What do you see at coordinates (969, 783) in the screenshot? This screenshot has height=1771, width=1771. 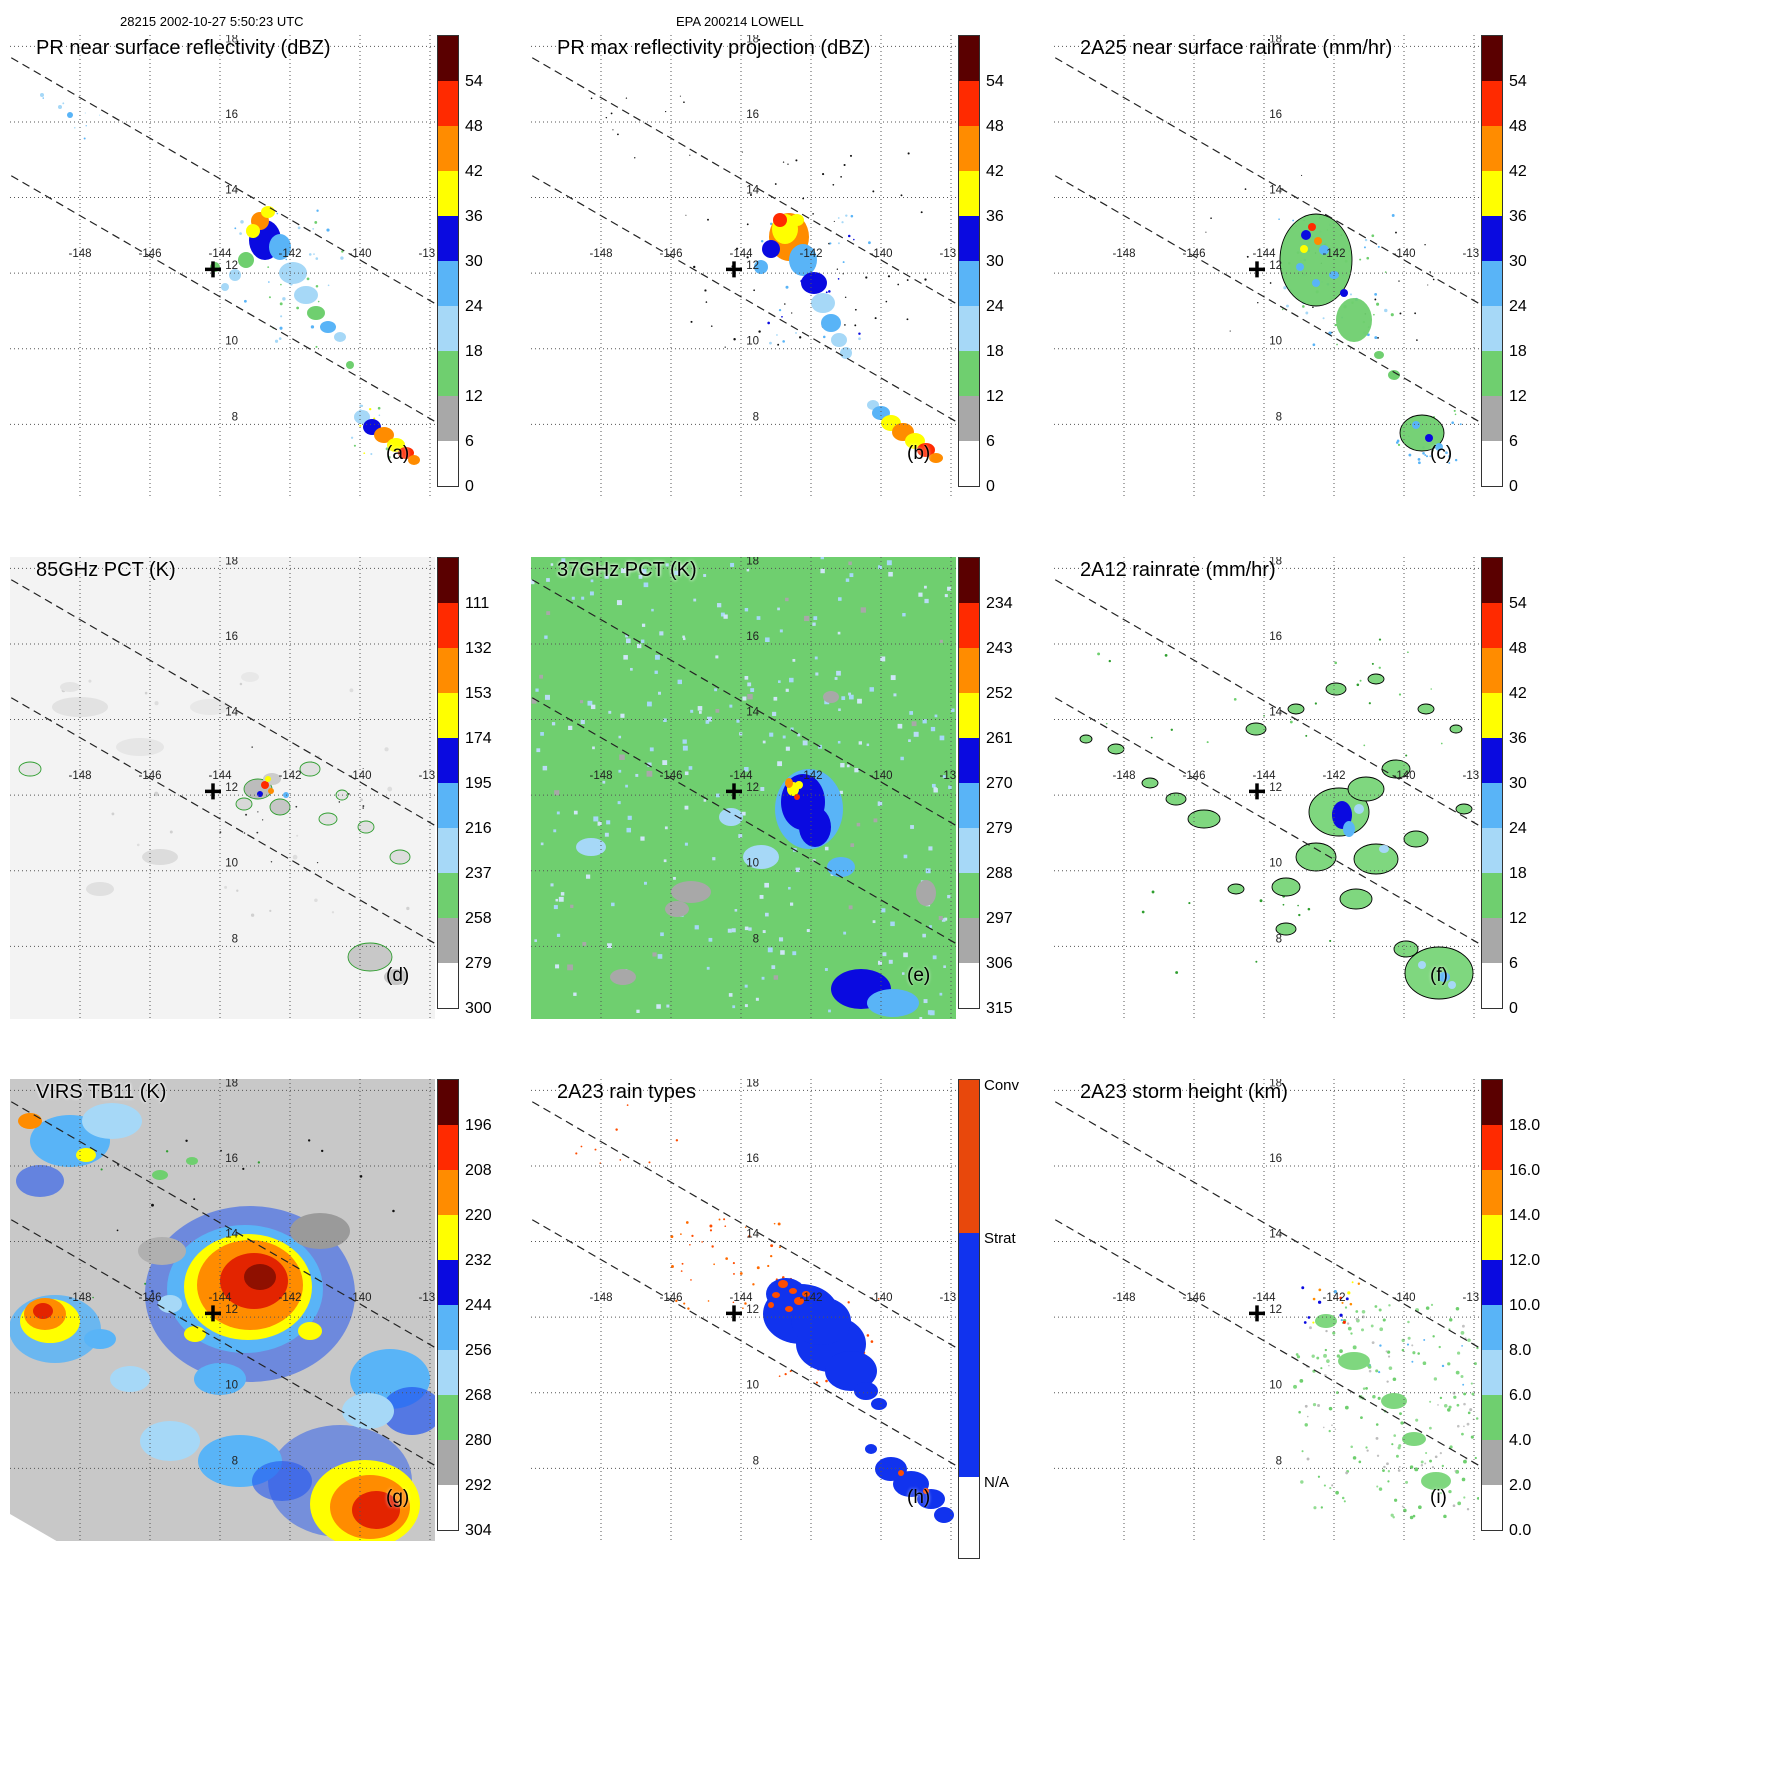 I see `colorbar-e` at bounding box center [969, 783].